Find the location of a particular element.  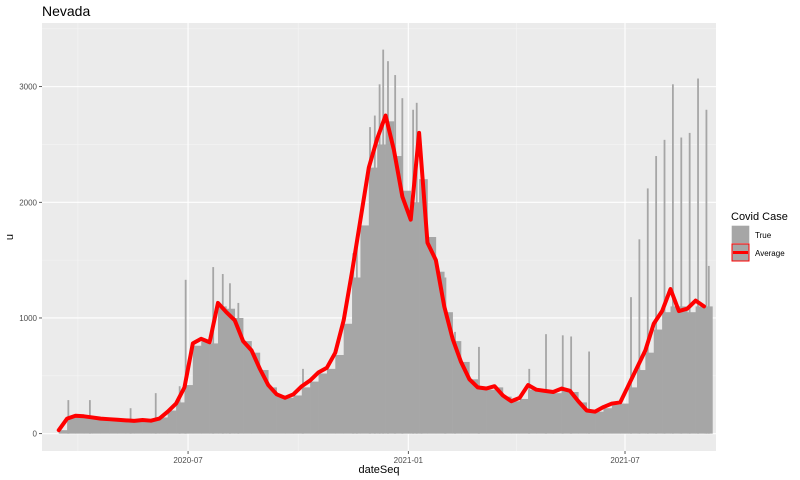

x-axis-title: dateSeq is located at coordinates (379, 470).